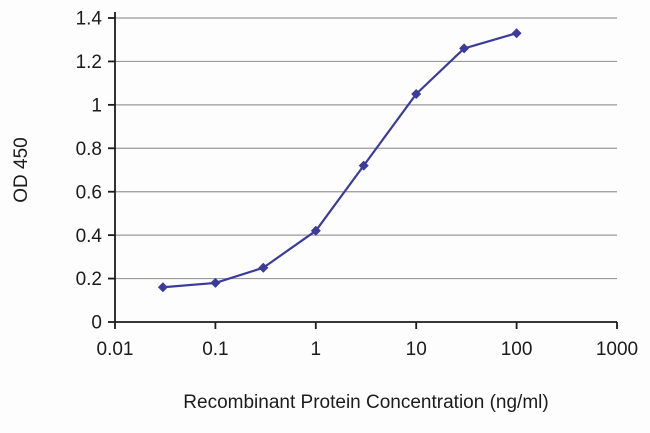 This screenshot has height=433, width=650. What do you see at coordinates (89, 19) in the screenshot?
I see `y-tick-label: 1.4` at bounding box center [89, 19].